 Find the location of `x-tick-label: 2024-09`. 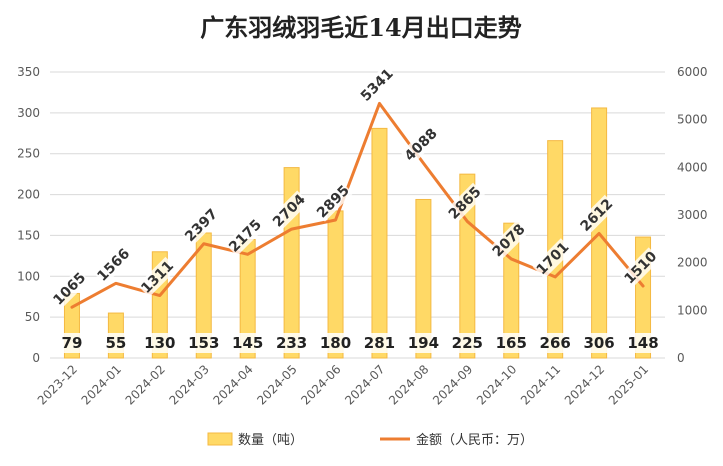

x-tick-label: 2024-09 is located at coordinates (452, 384).